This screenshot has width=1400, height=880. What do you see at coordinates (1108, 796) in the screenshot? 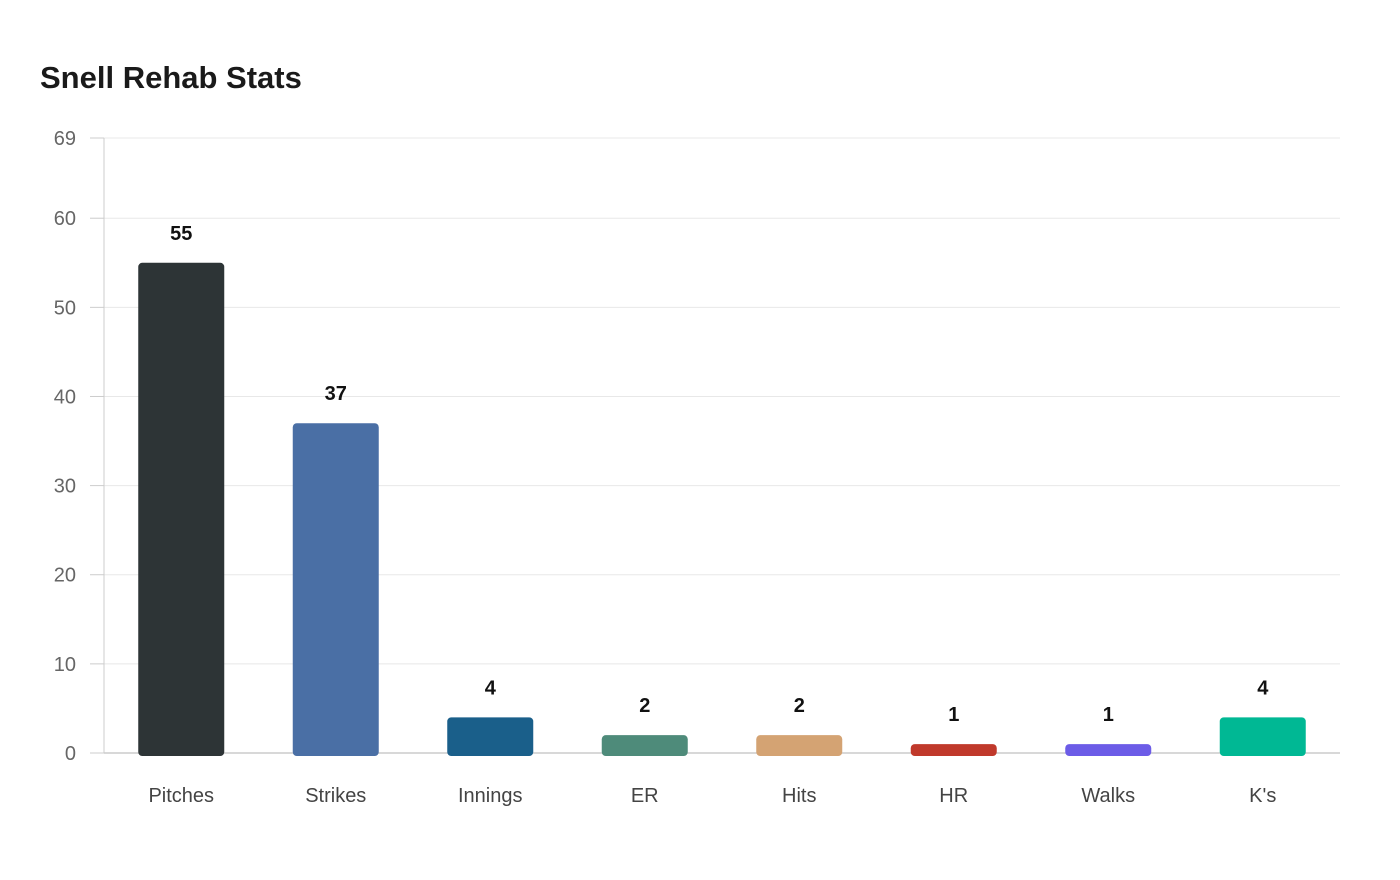
I see `x-tick-label: Walks` at bounding box center [1108, 796].